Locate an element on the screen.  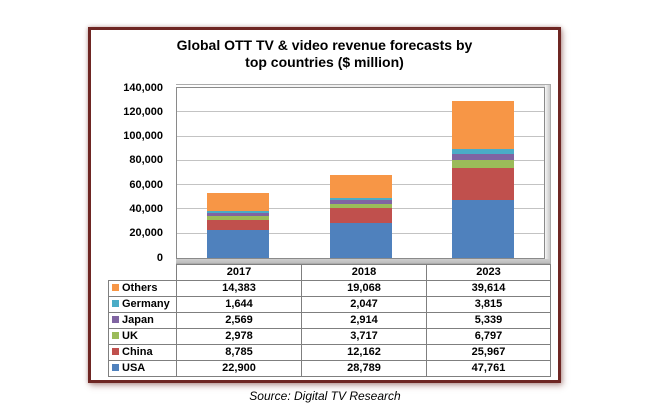
bar-segment-others-2017 is located at coordinates (238, 202).